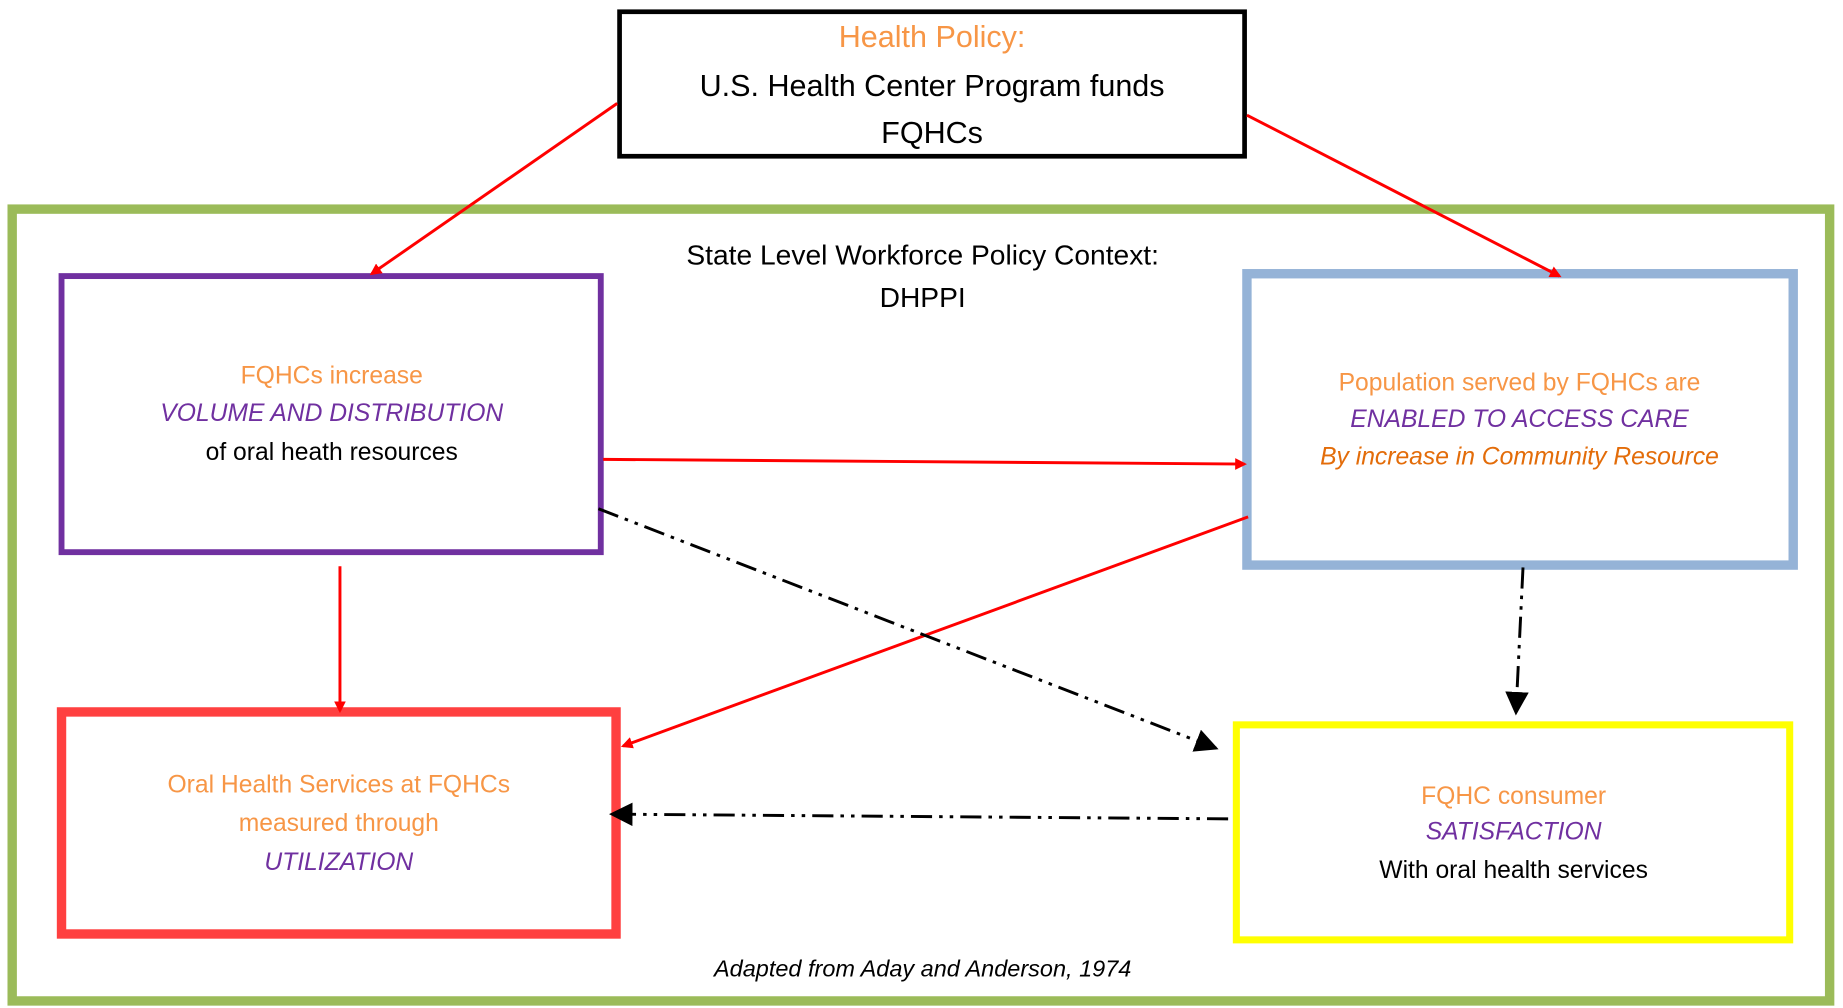 This screenshot has height=1008, width=1843. I want to click on node-line: measured through, so click(339, 823).